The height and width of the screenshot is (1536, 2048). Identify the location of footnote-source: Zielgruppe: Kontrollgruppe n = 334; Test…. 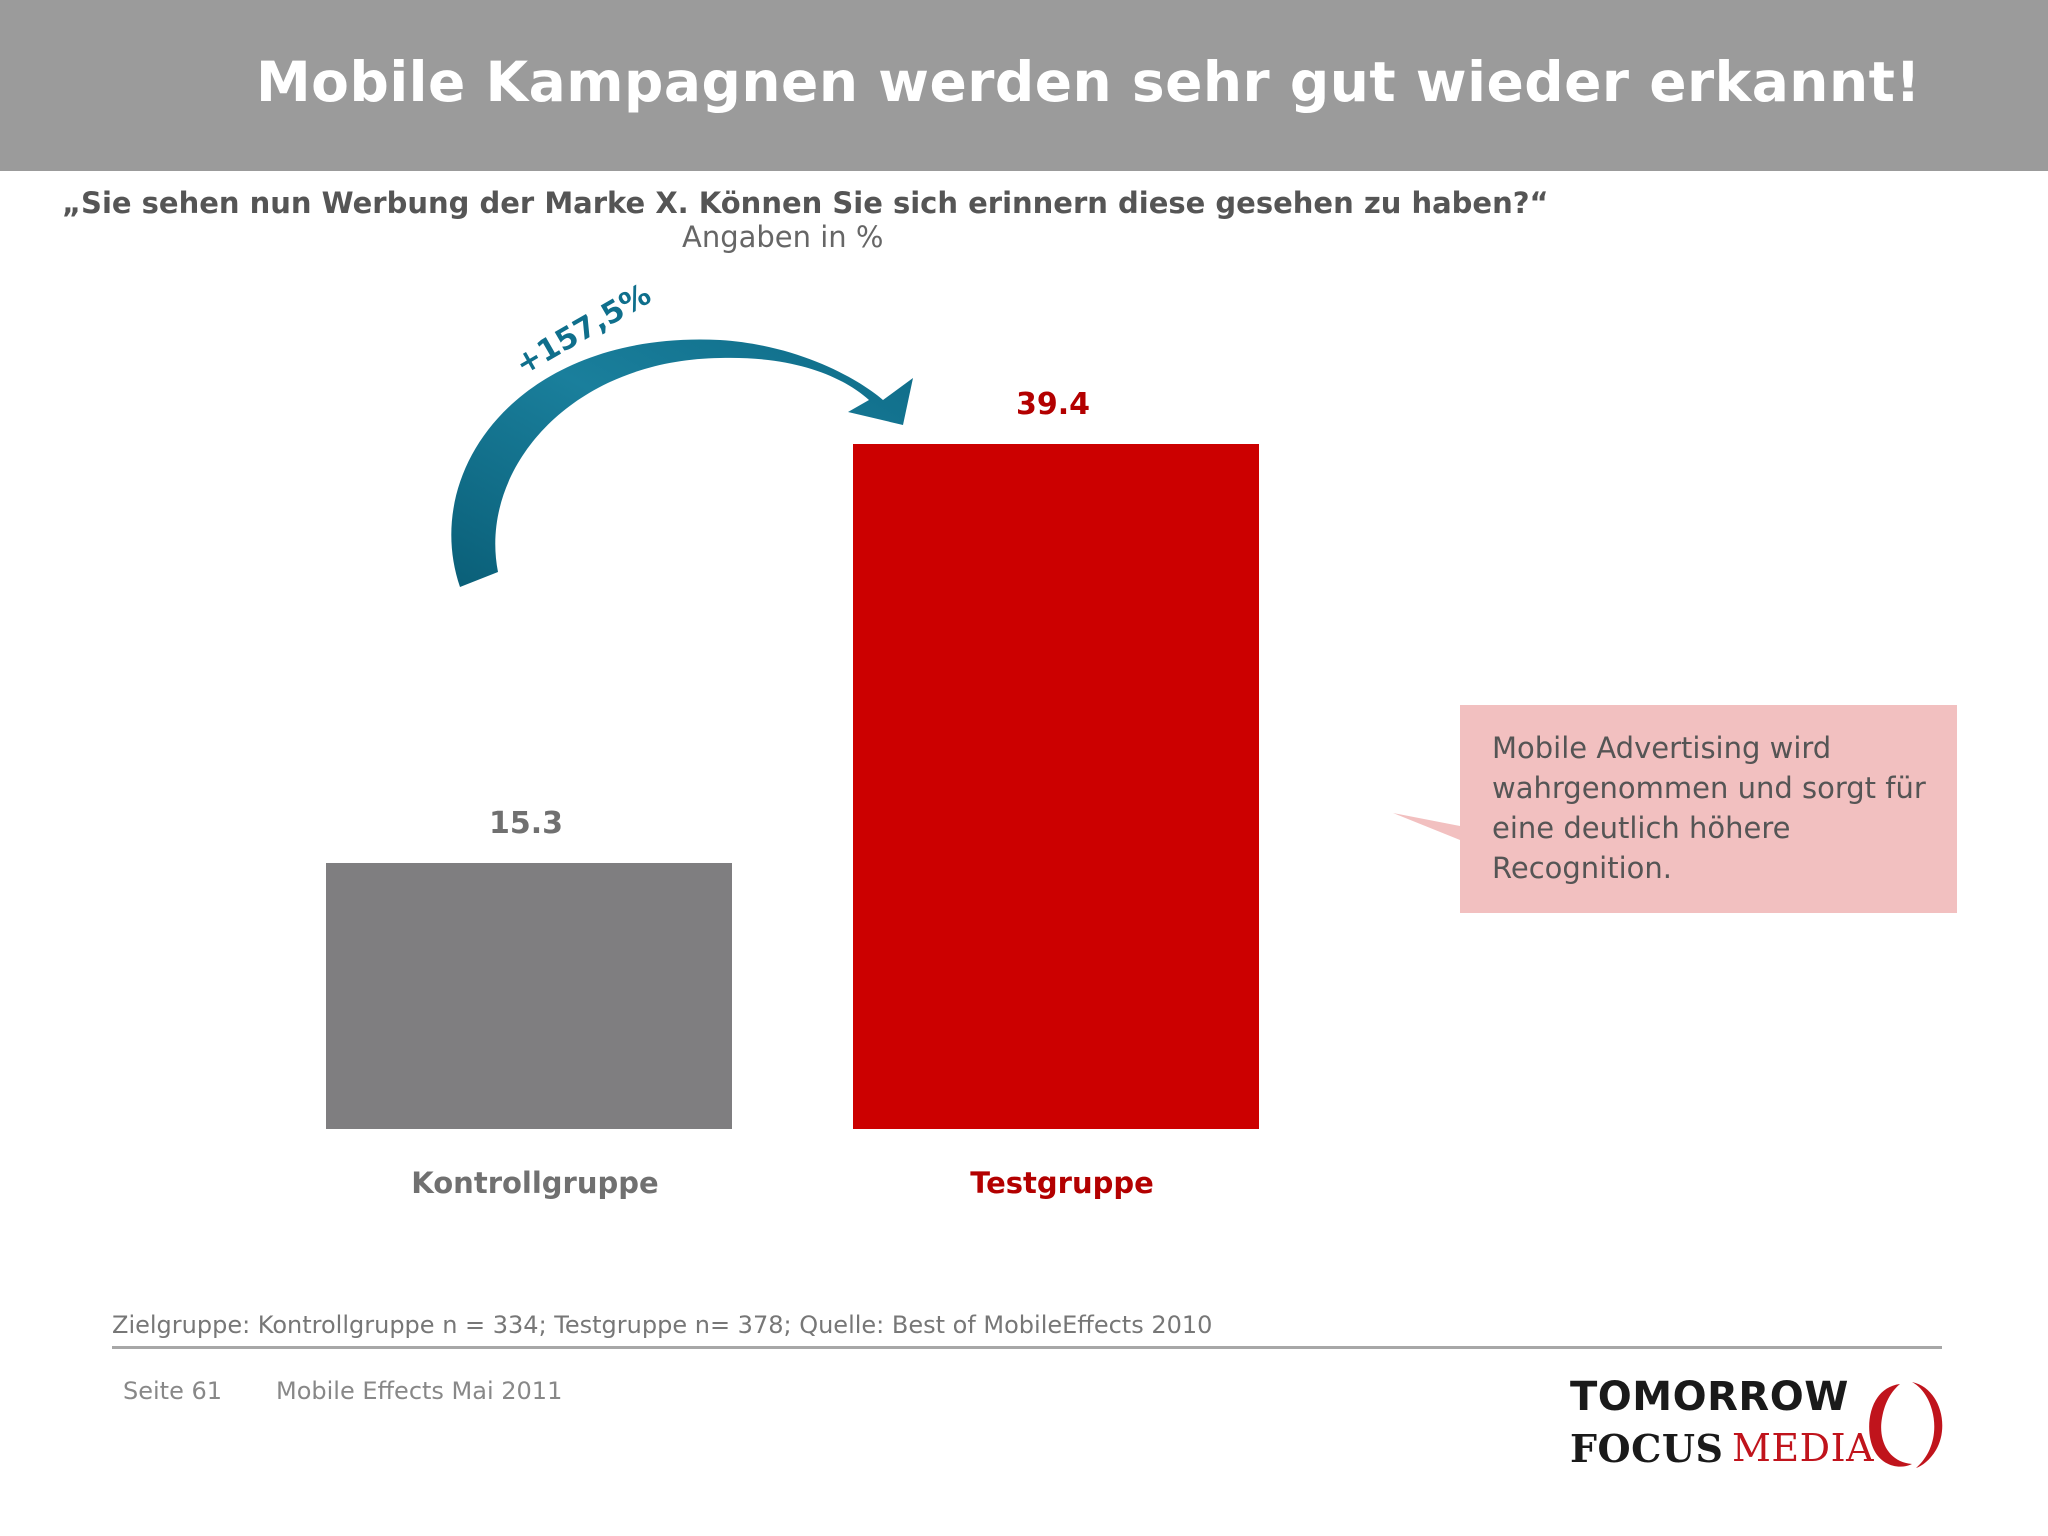
(662, 1325).